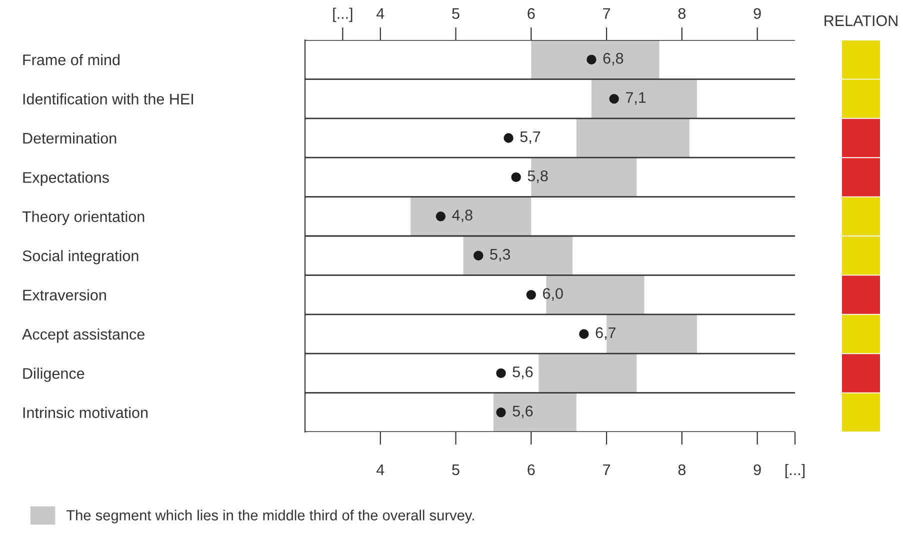 The image size is (903, 537). What do you see at coordinates (53, 375) in the screenshot?
I see `y-tick-label: Diligence` at bounding box center [53, 375].